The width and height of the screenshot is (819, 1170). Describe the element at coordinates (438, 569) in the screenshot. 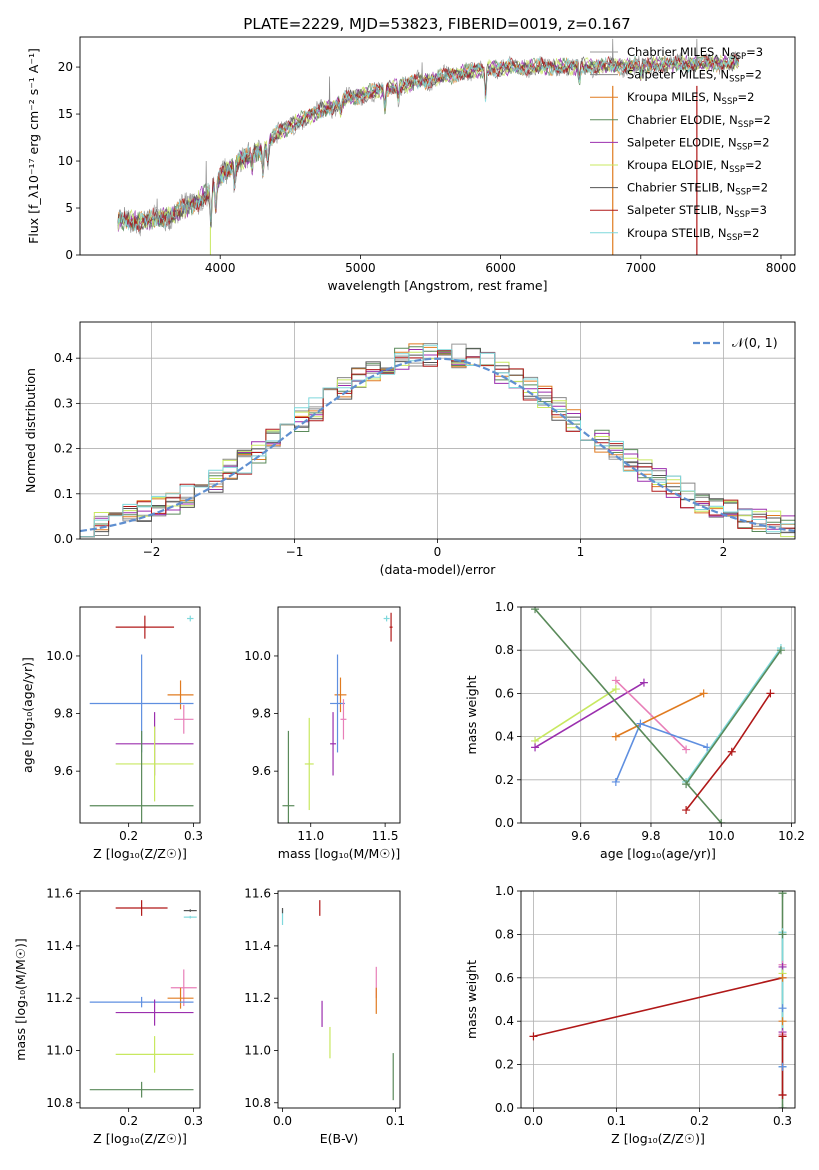

I see `x-axis-label: (data-model)/error` at that location.